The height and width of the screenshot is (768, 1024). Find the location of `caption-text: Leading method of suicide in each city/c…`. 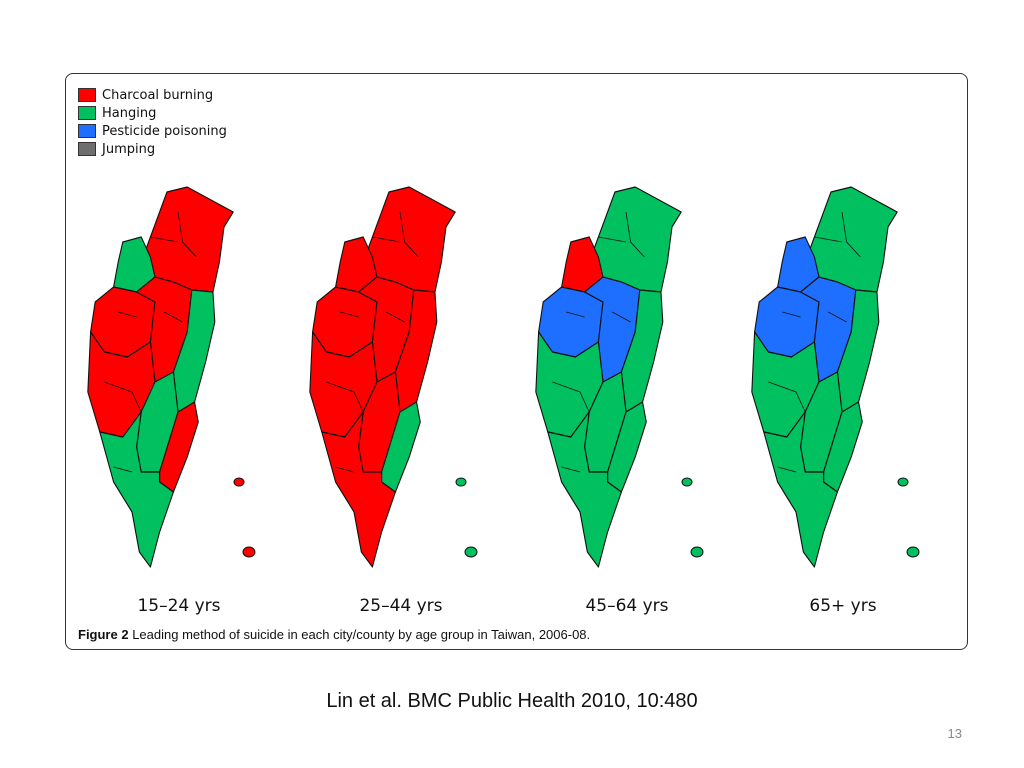

caption-text: Leading method of suicide in each city/c… is located at coordinates (359, 634).